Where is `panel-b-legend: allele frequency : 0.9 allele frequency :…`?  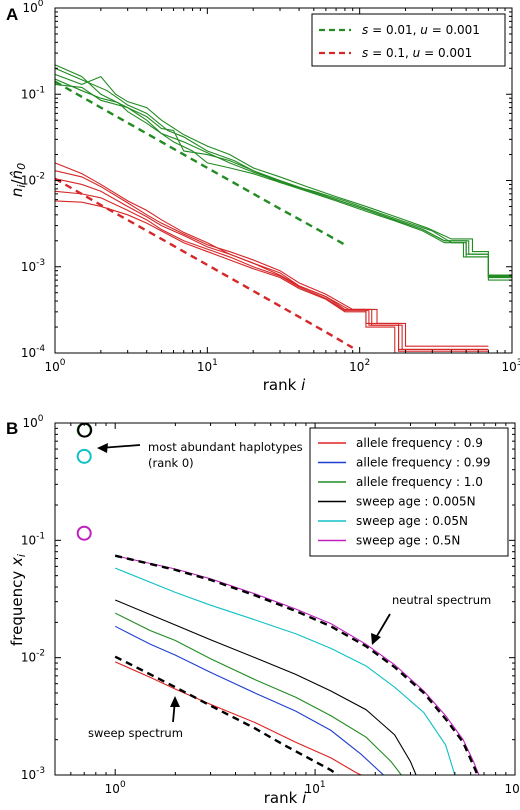 panel-b-legend: allele frequency : 0.9 allele frequency :… is located at coordinates (409, 492).